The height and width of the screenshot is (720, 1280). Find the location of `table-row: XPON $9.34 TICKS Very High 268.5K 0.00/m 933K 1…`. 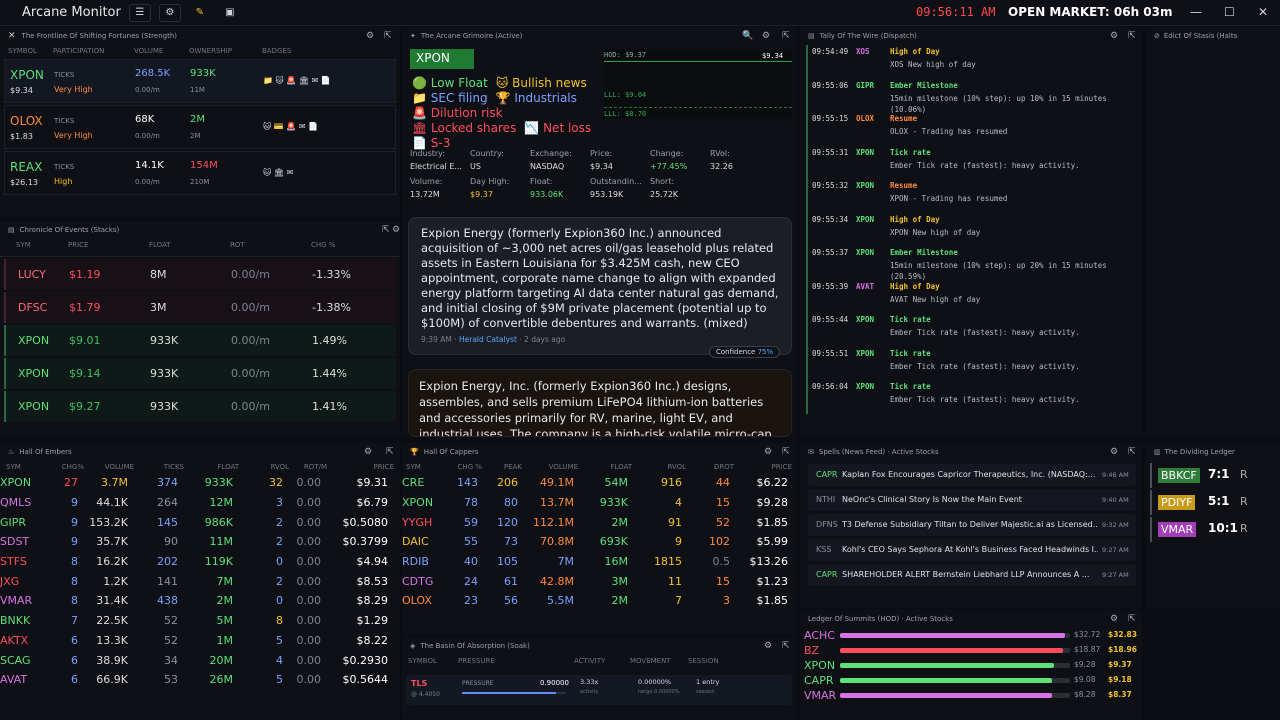

table-row: XPON $9.34 TICKS Very High 268.5K 0.00/m 933K 1… is located at coordinates (200, 81).